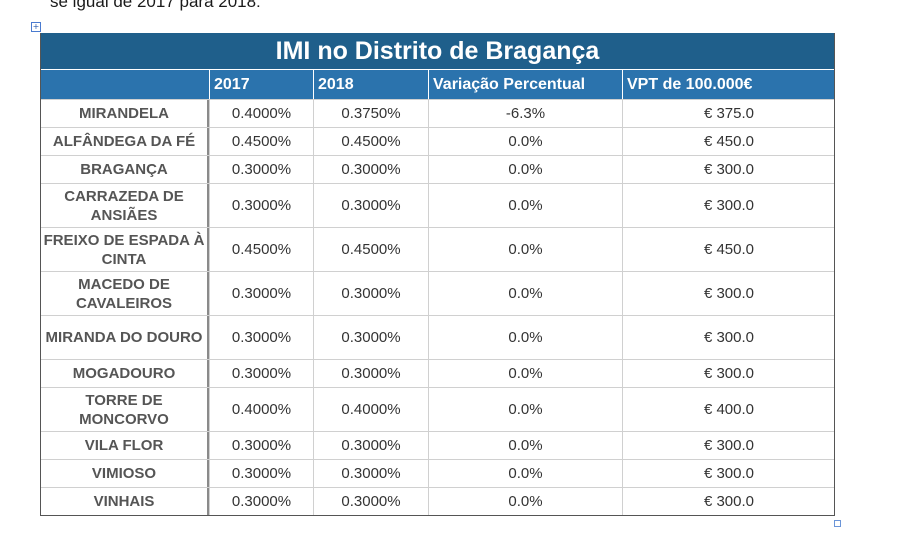 This screenshot has width=900, height=541. What do you see at coordinates (125, 337) in the screenshot?
I see `municipality-cell: MIRANDA DO DOURO` at bounding box center [125, 337].